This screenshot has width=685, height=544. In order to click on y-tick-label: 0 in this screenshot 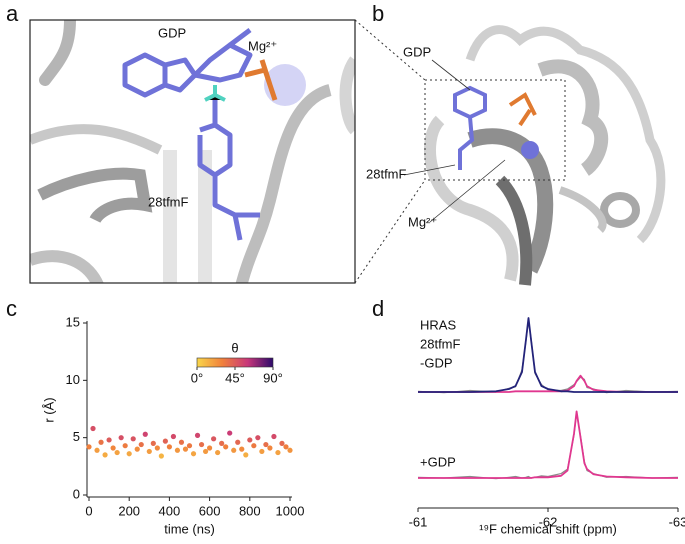, I will do `click(76, 493)`.